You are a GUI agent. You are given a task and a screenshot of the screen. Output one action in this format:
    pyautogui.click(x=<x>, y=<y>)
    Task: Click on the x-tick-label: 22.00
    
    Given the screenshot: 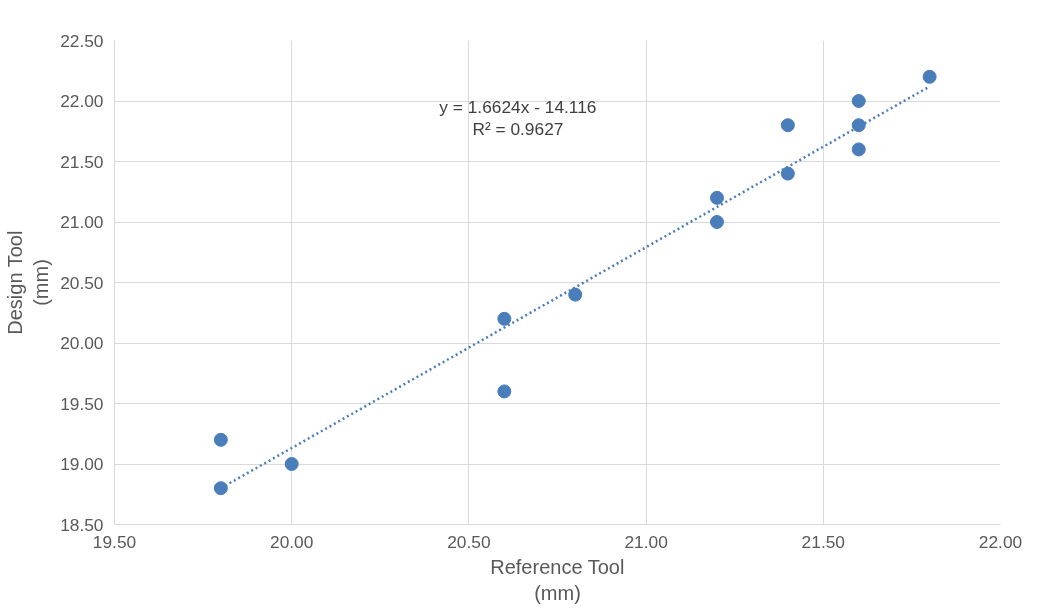 What is the action you would take?
    pyautogui.click(x=1000, y=541)
    